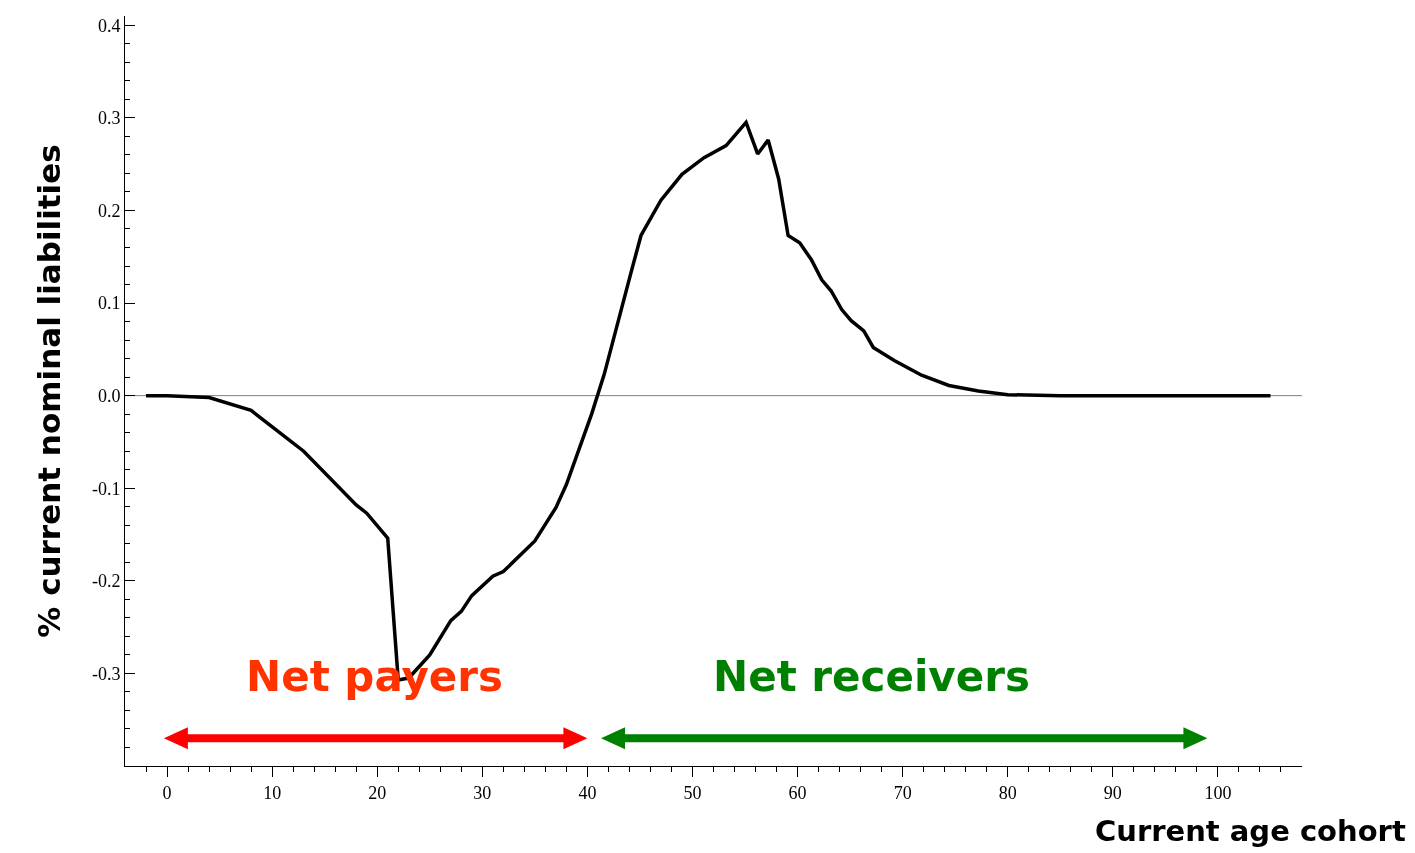  Describe the element at coordinates (106, 673) in the screenshot. I see `y-tick-label: -0.3` at that location.